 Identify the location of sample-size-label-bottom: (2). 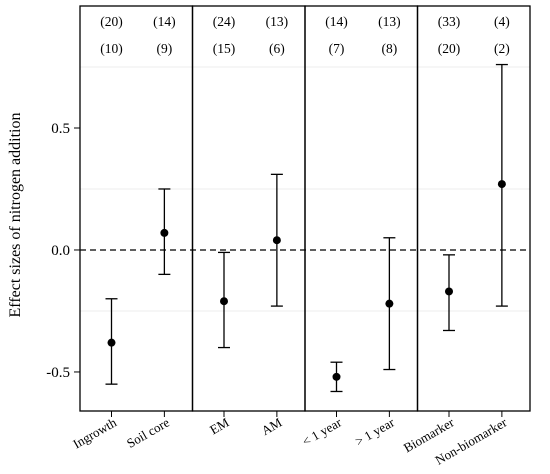
(502, 48).